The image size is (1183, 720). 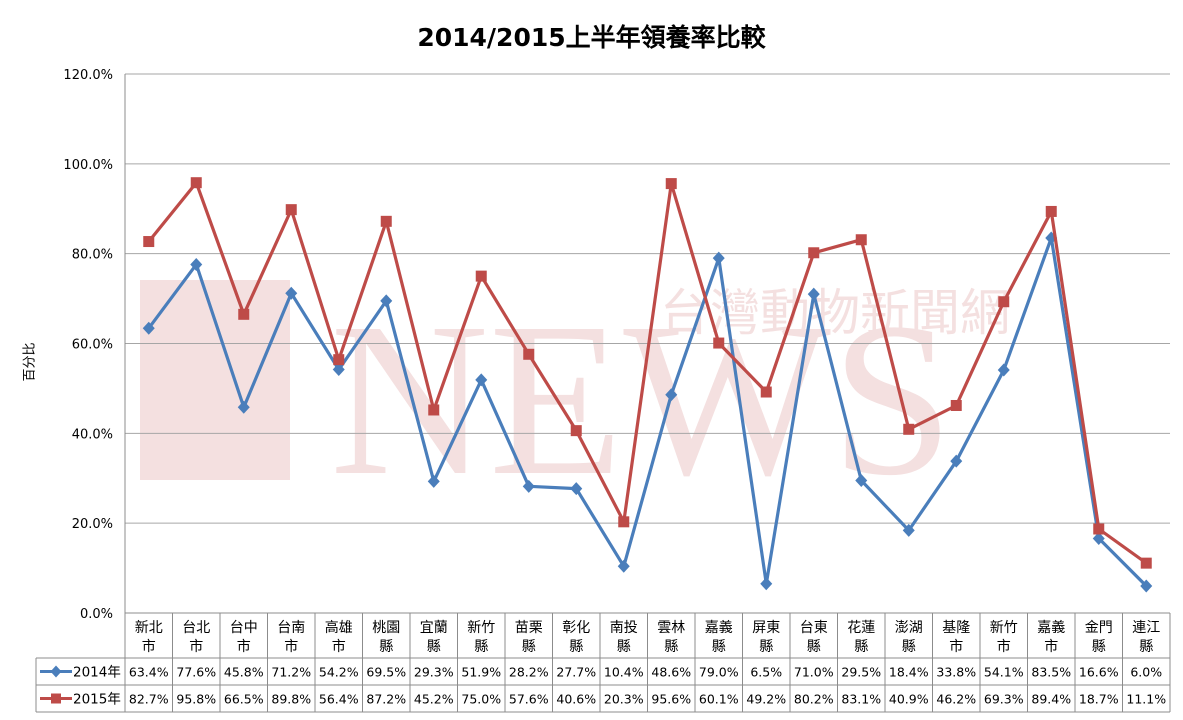 What do you see at coordinates (92, 434) in the screenshot?
I see `y-tick-label: 40.0%` at bounding box center [92, 434].